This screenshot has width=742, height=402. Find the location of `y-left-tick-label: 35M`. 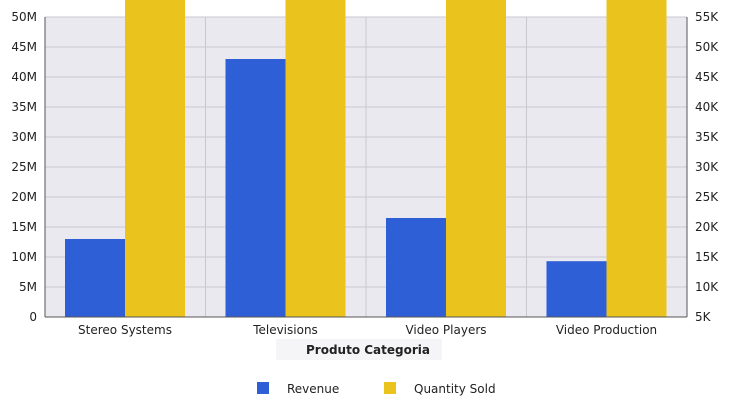

y-left-tick-label: 35M is located at coordinates (24, 107).